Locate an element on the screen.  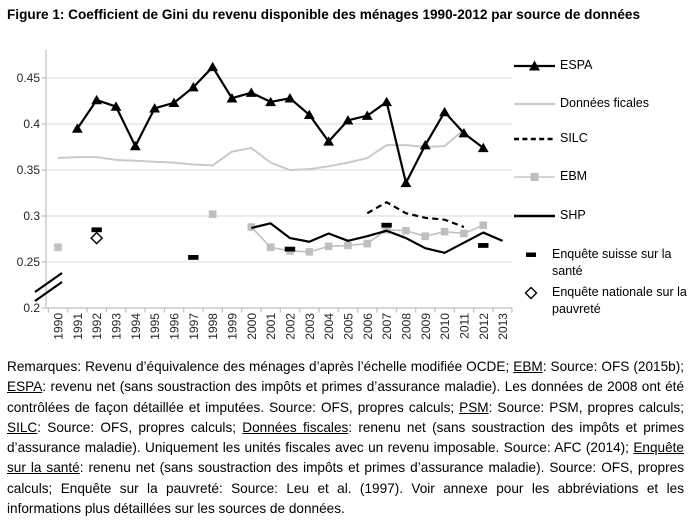
svg-text: 2004 is located at coordinates (329, 326).